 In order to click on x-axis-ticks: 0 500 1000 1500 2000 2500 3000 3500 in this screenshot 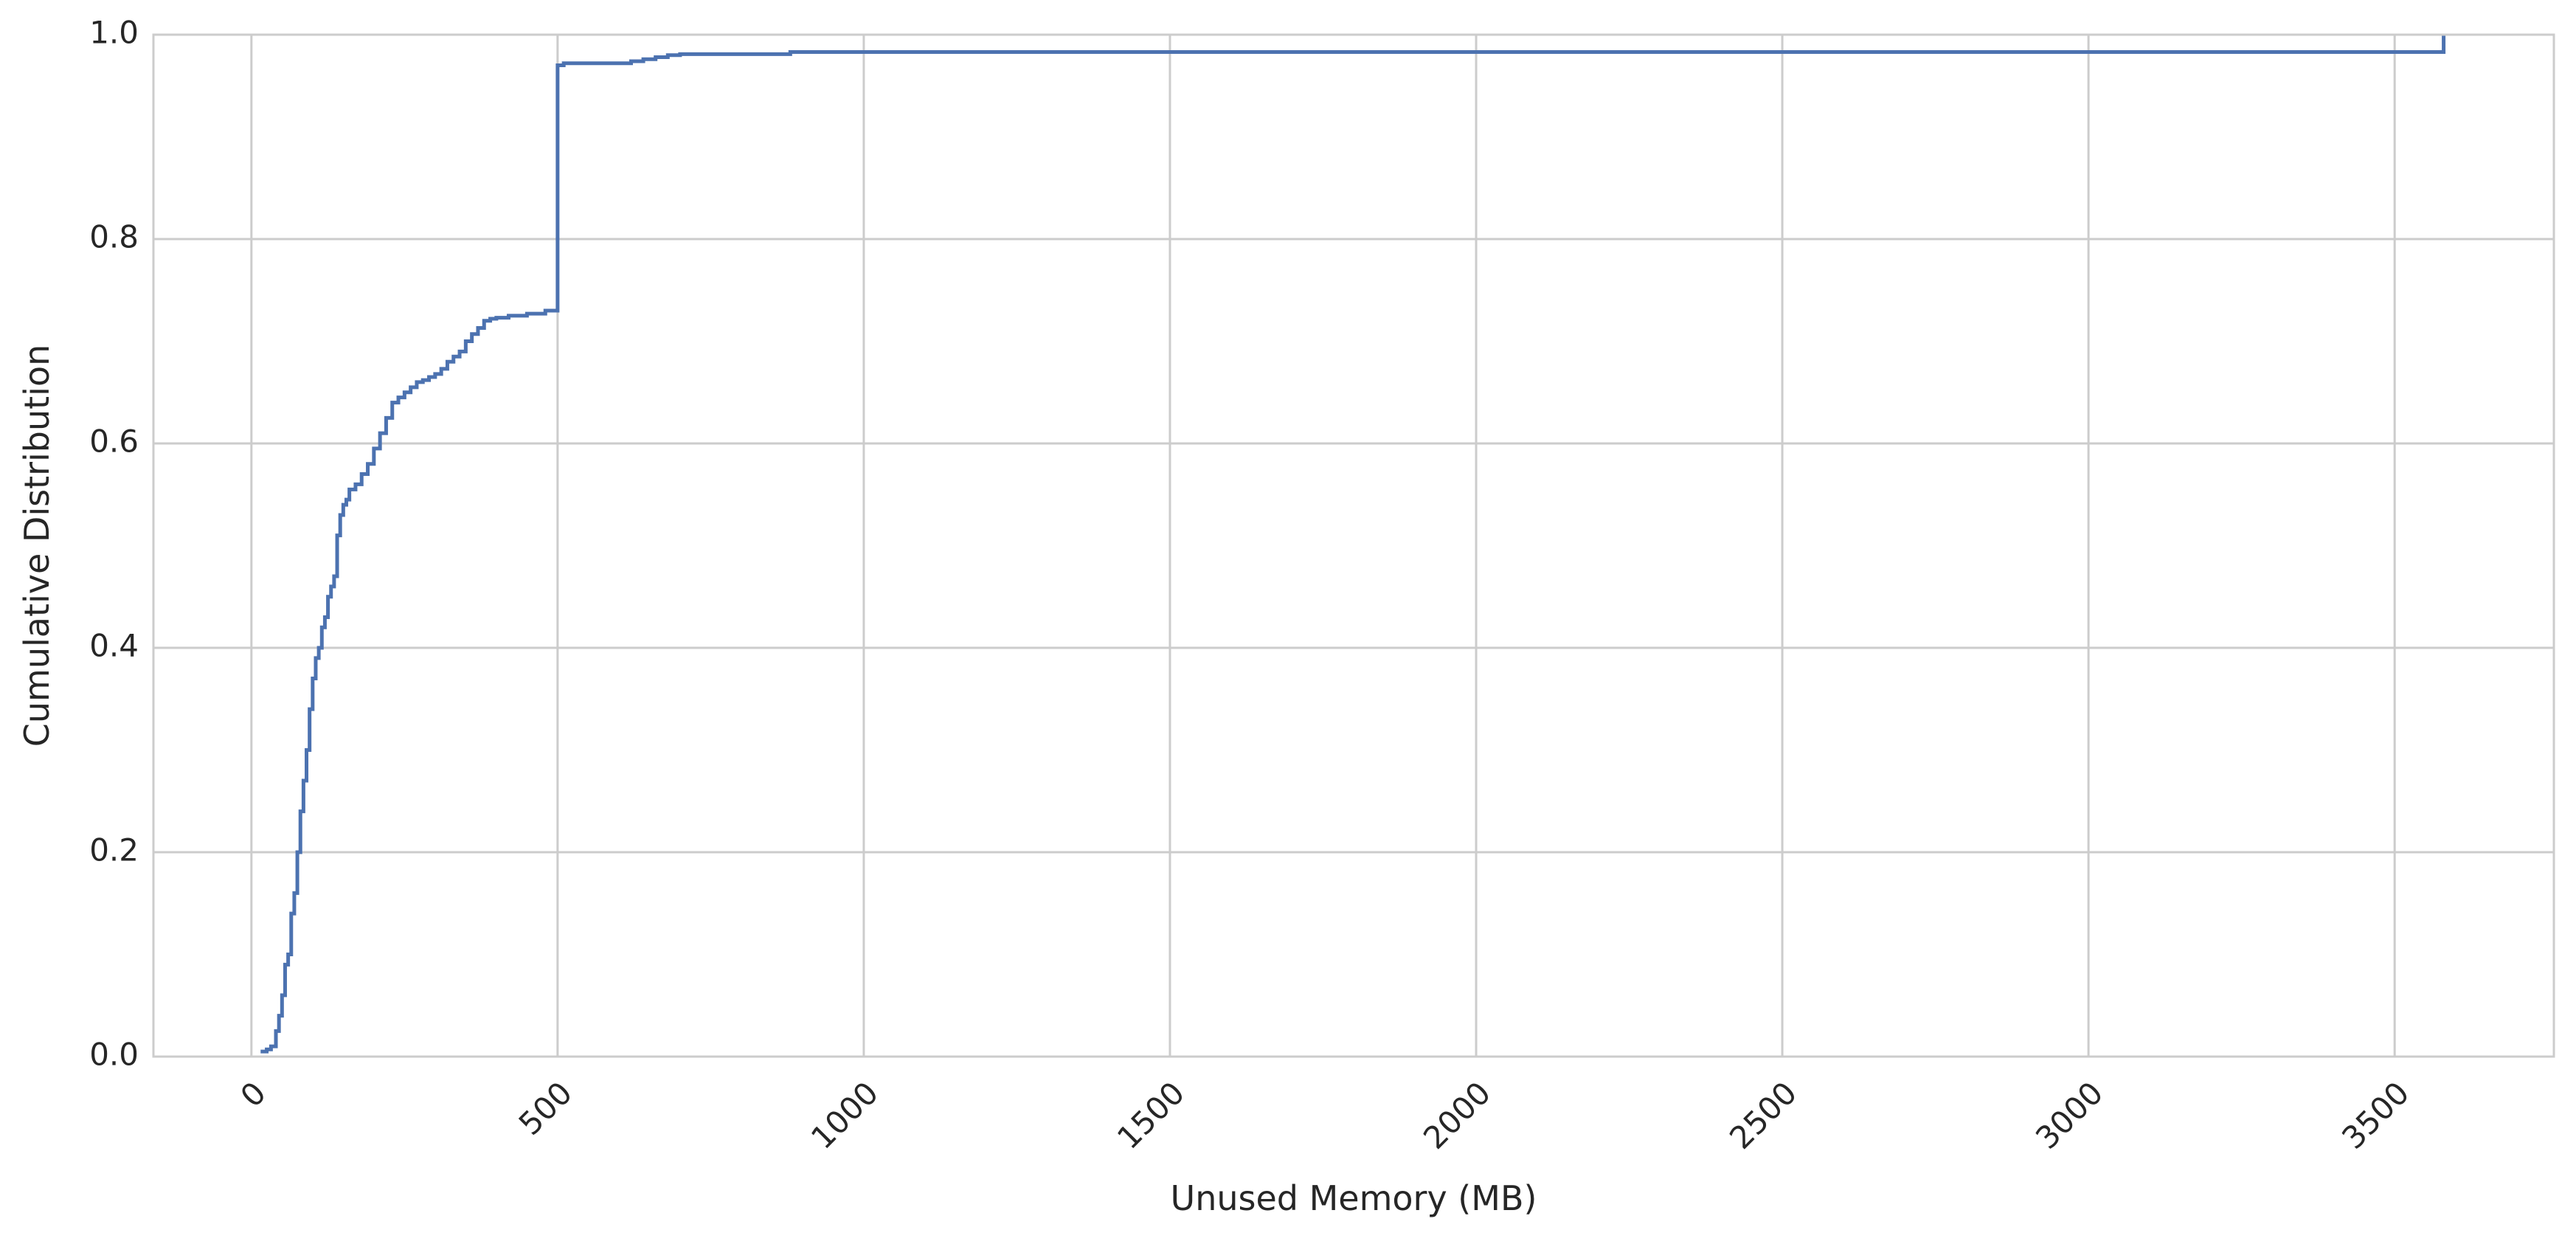, I will do `click(1325, 1115)`.